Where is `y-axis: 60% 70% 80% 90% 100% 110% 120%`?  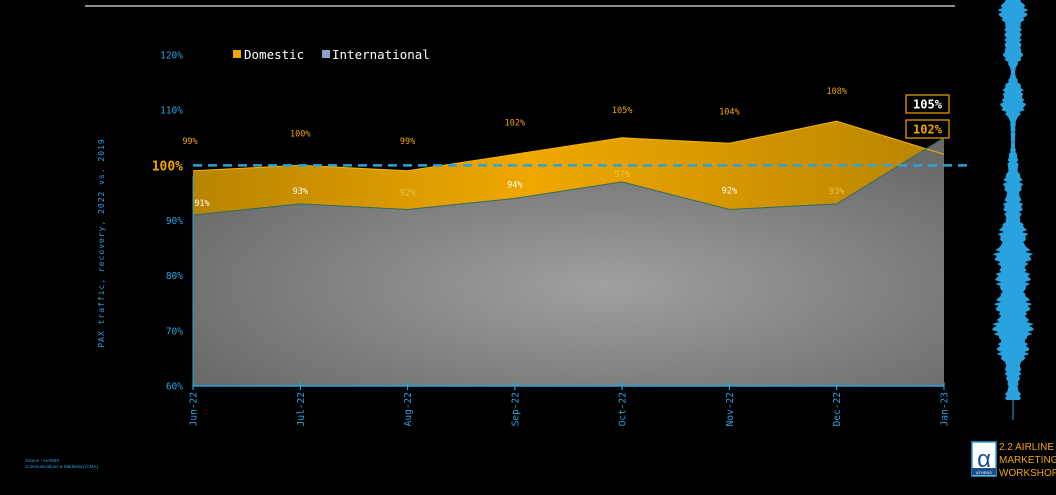 y-axis: 60% 70% 80% 90% 100% 110% 120% is located at coordinates (168, 222).